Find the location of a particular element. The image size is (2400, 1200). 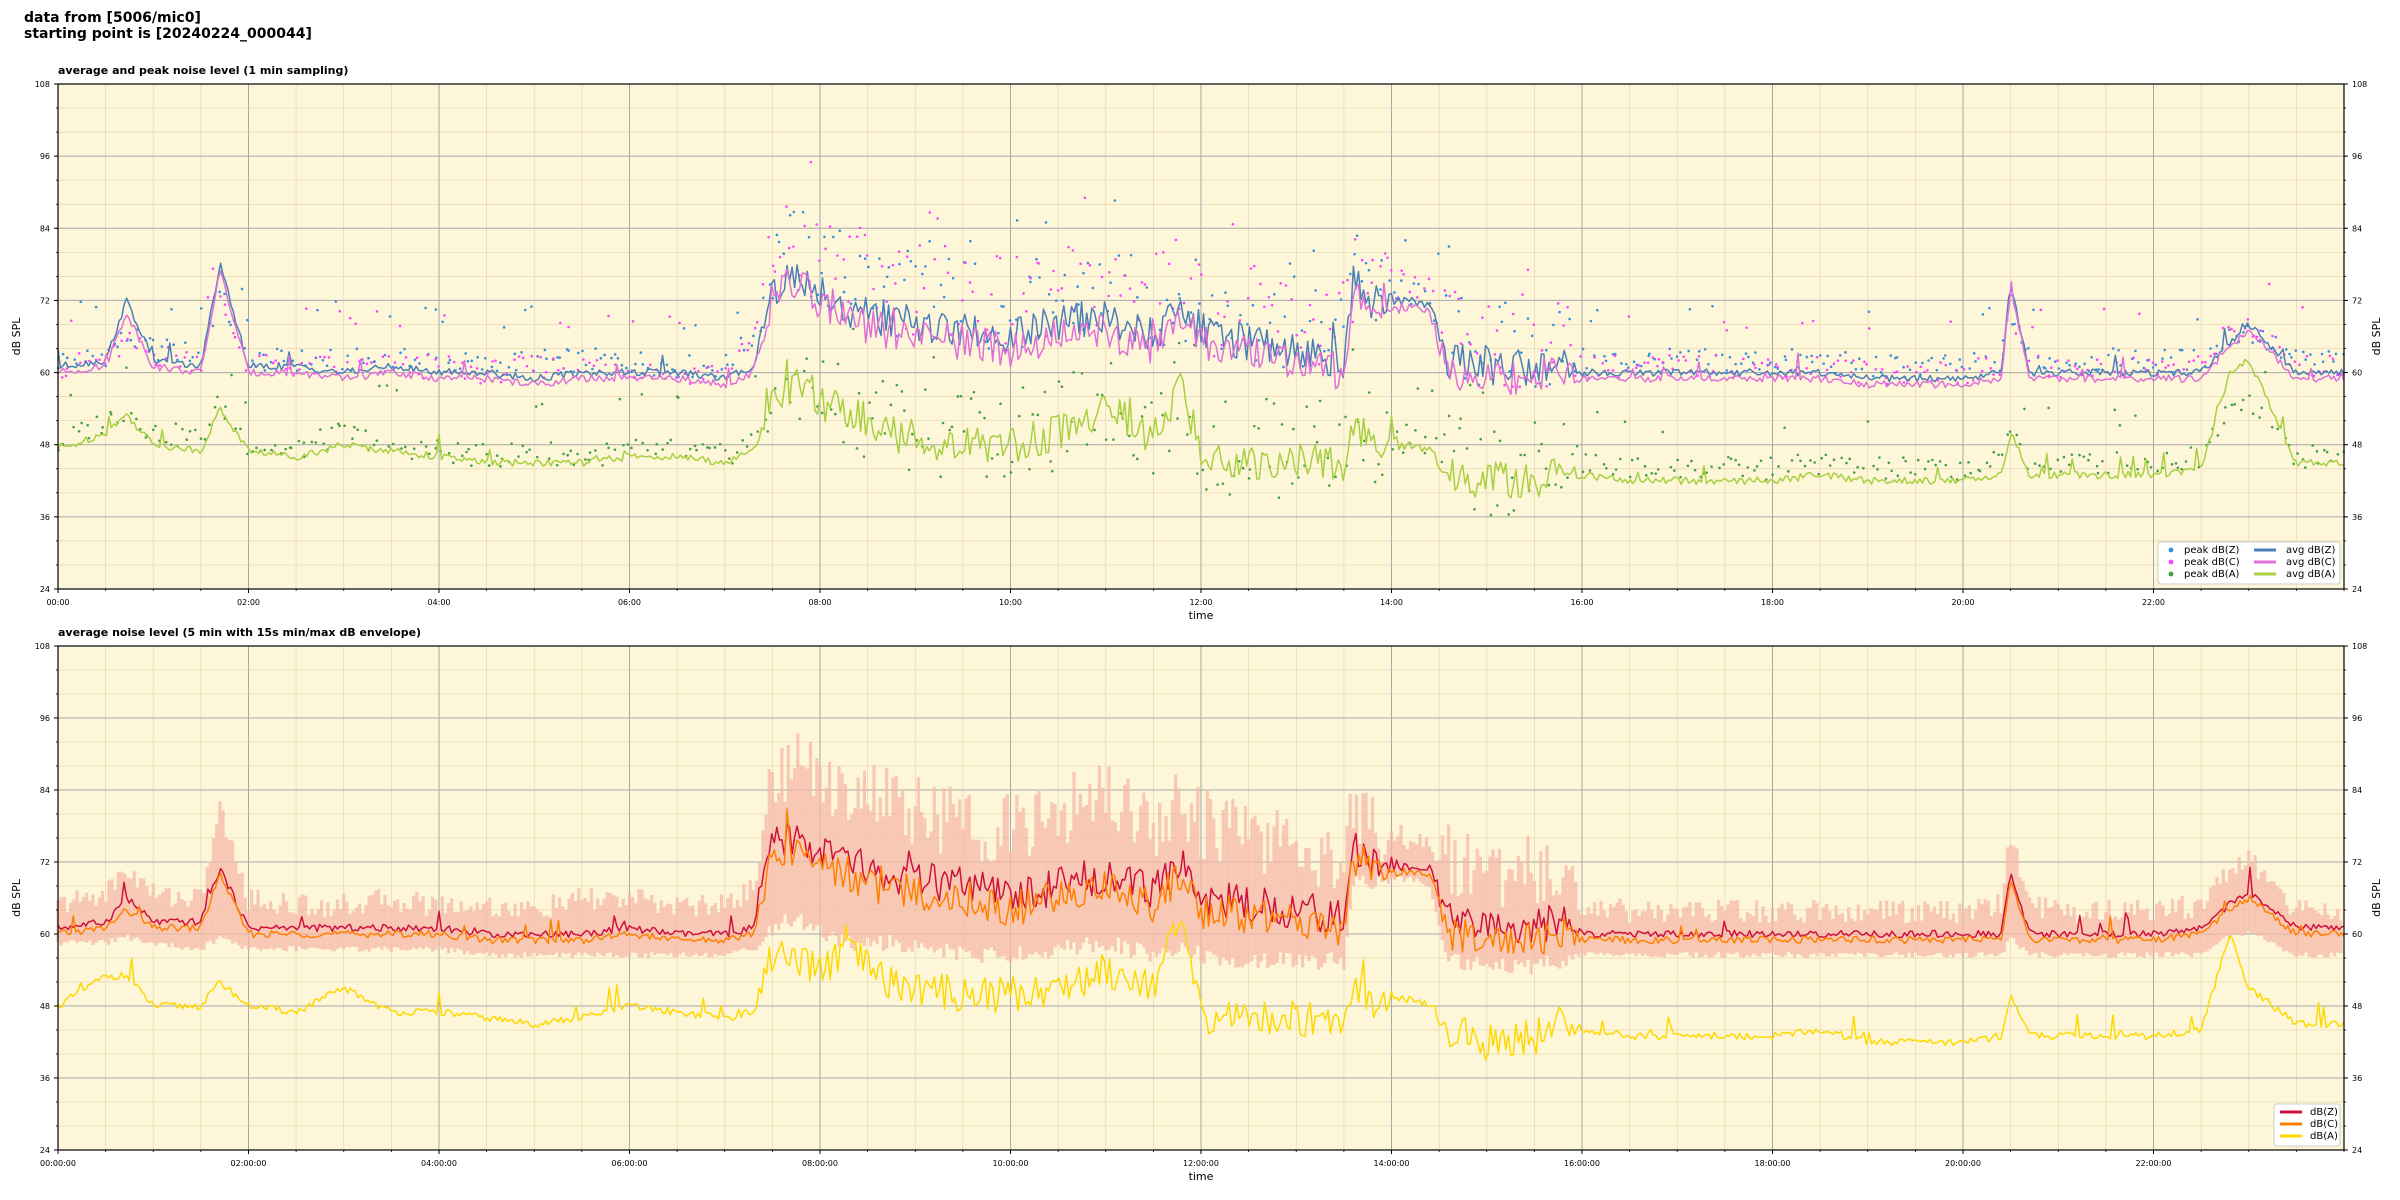

figure-header-line1: data from [5006/mic0] is located at coordinates (112, 18).